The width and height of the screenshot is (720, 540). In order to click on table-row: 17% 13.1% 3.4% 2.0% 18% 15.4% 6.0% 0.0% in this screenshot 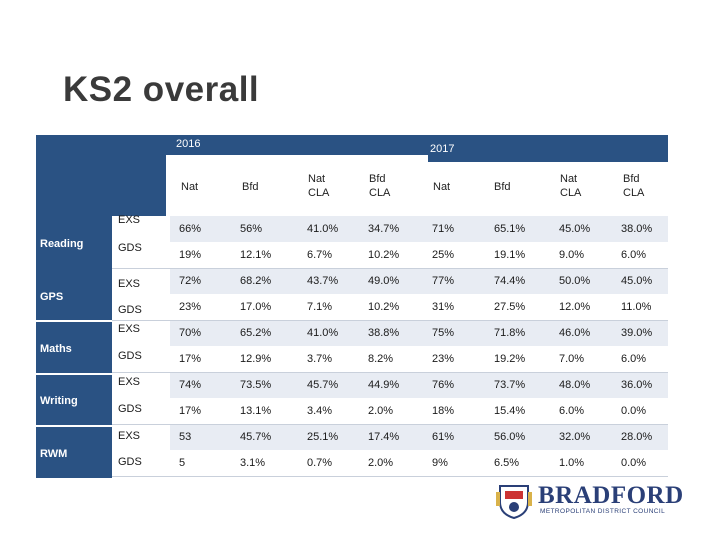, I will do `click(419, 411)`.